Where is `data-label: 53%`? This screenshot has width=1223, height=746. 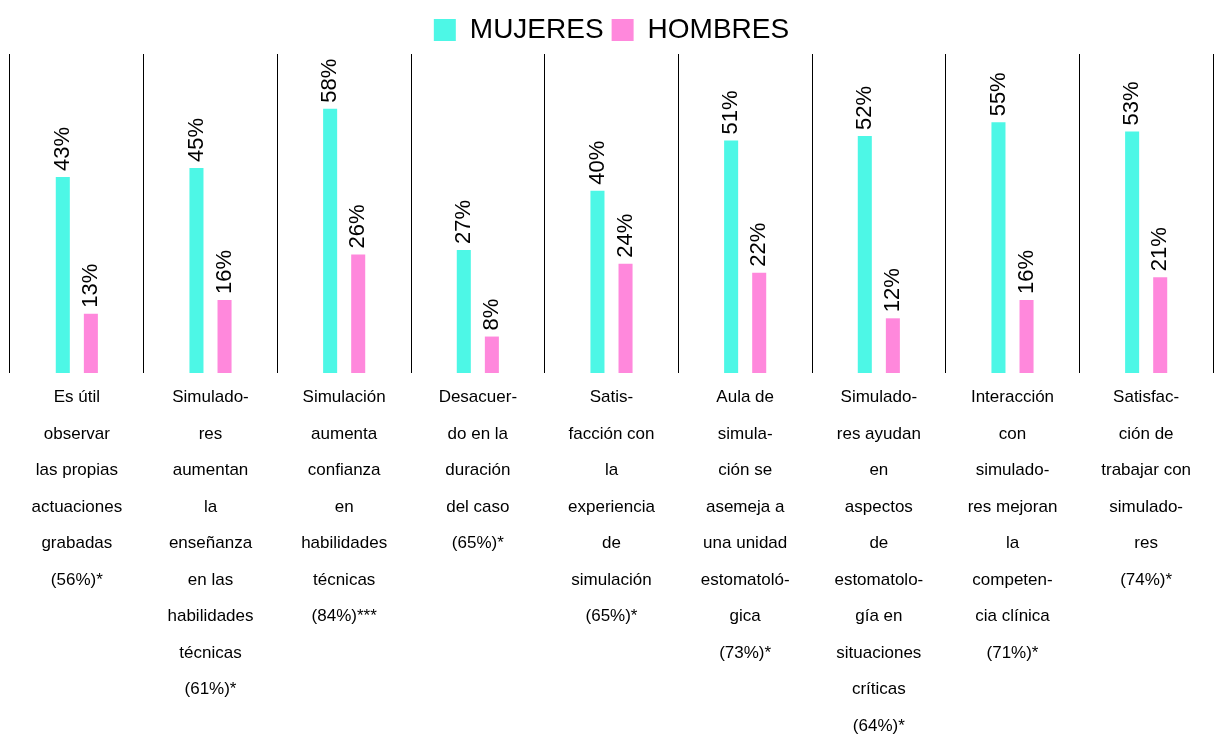
data-label: 53% is located at coordinates (1131, 103).